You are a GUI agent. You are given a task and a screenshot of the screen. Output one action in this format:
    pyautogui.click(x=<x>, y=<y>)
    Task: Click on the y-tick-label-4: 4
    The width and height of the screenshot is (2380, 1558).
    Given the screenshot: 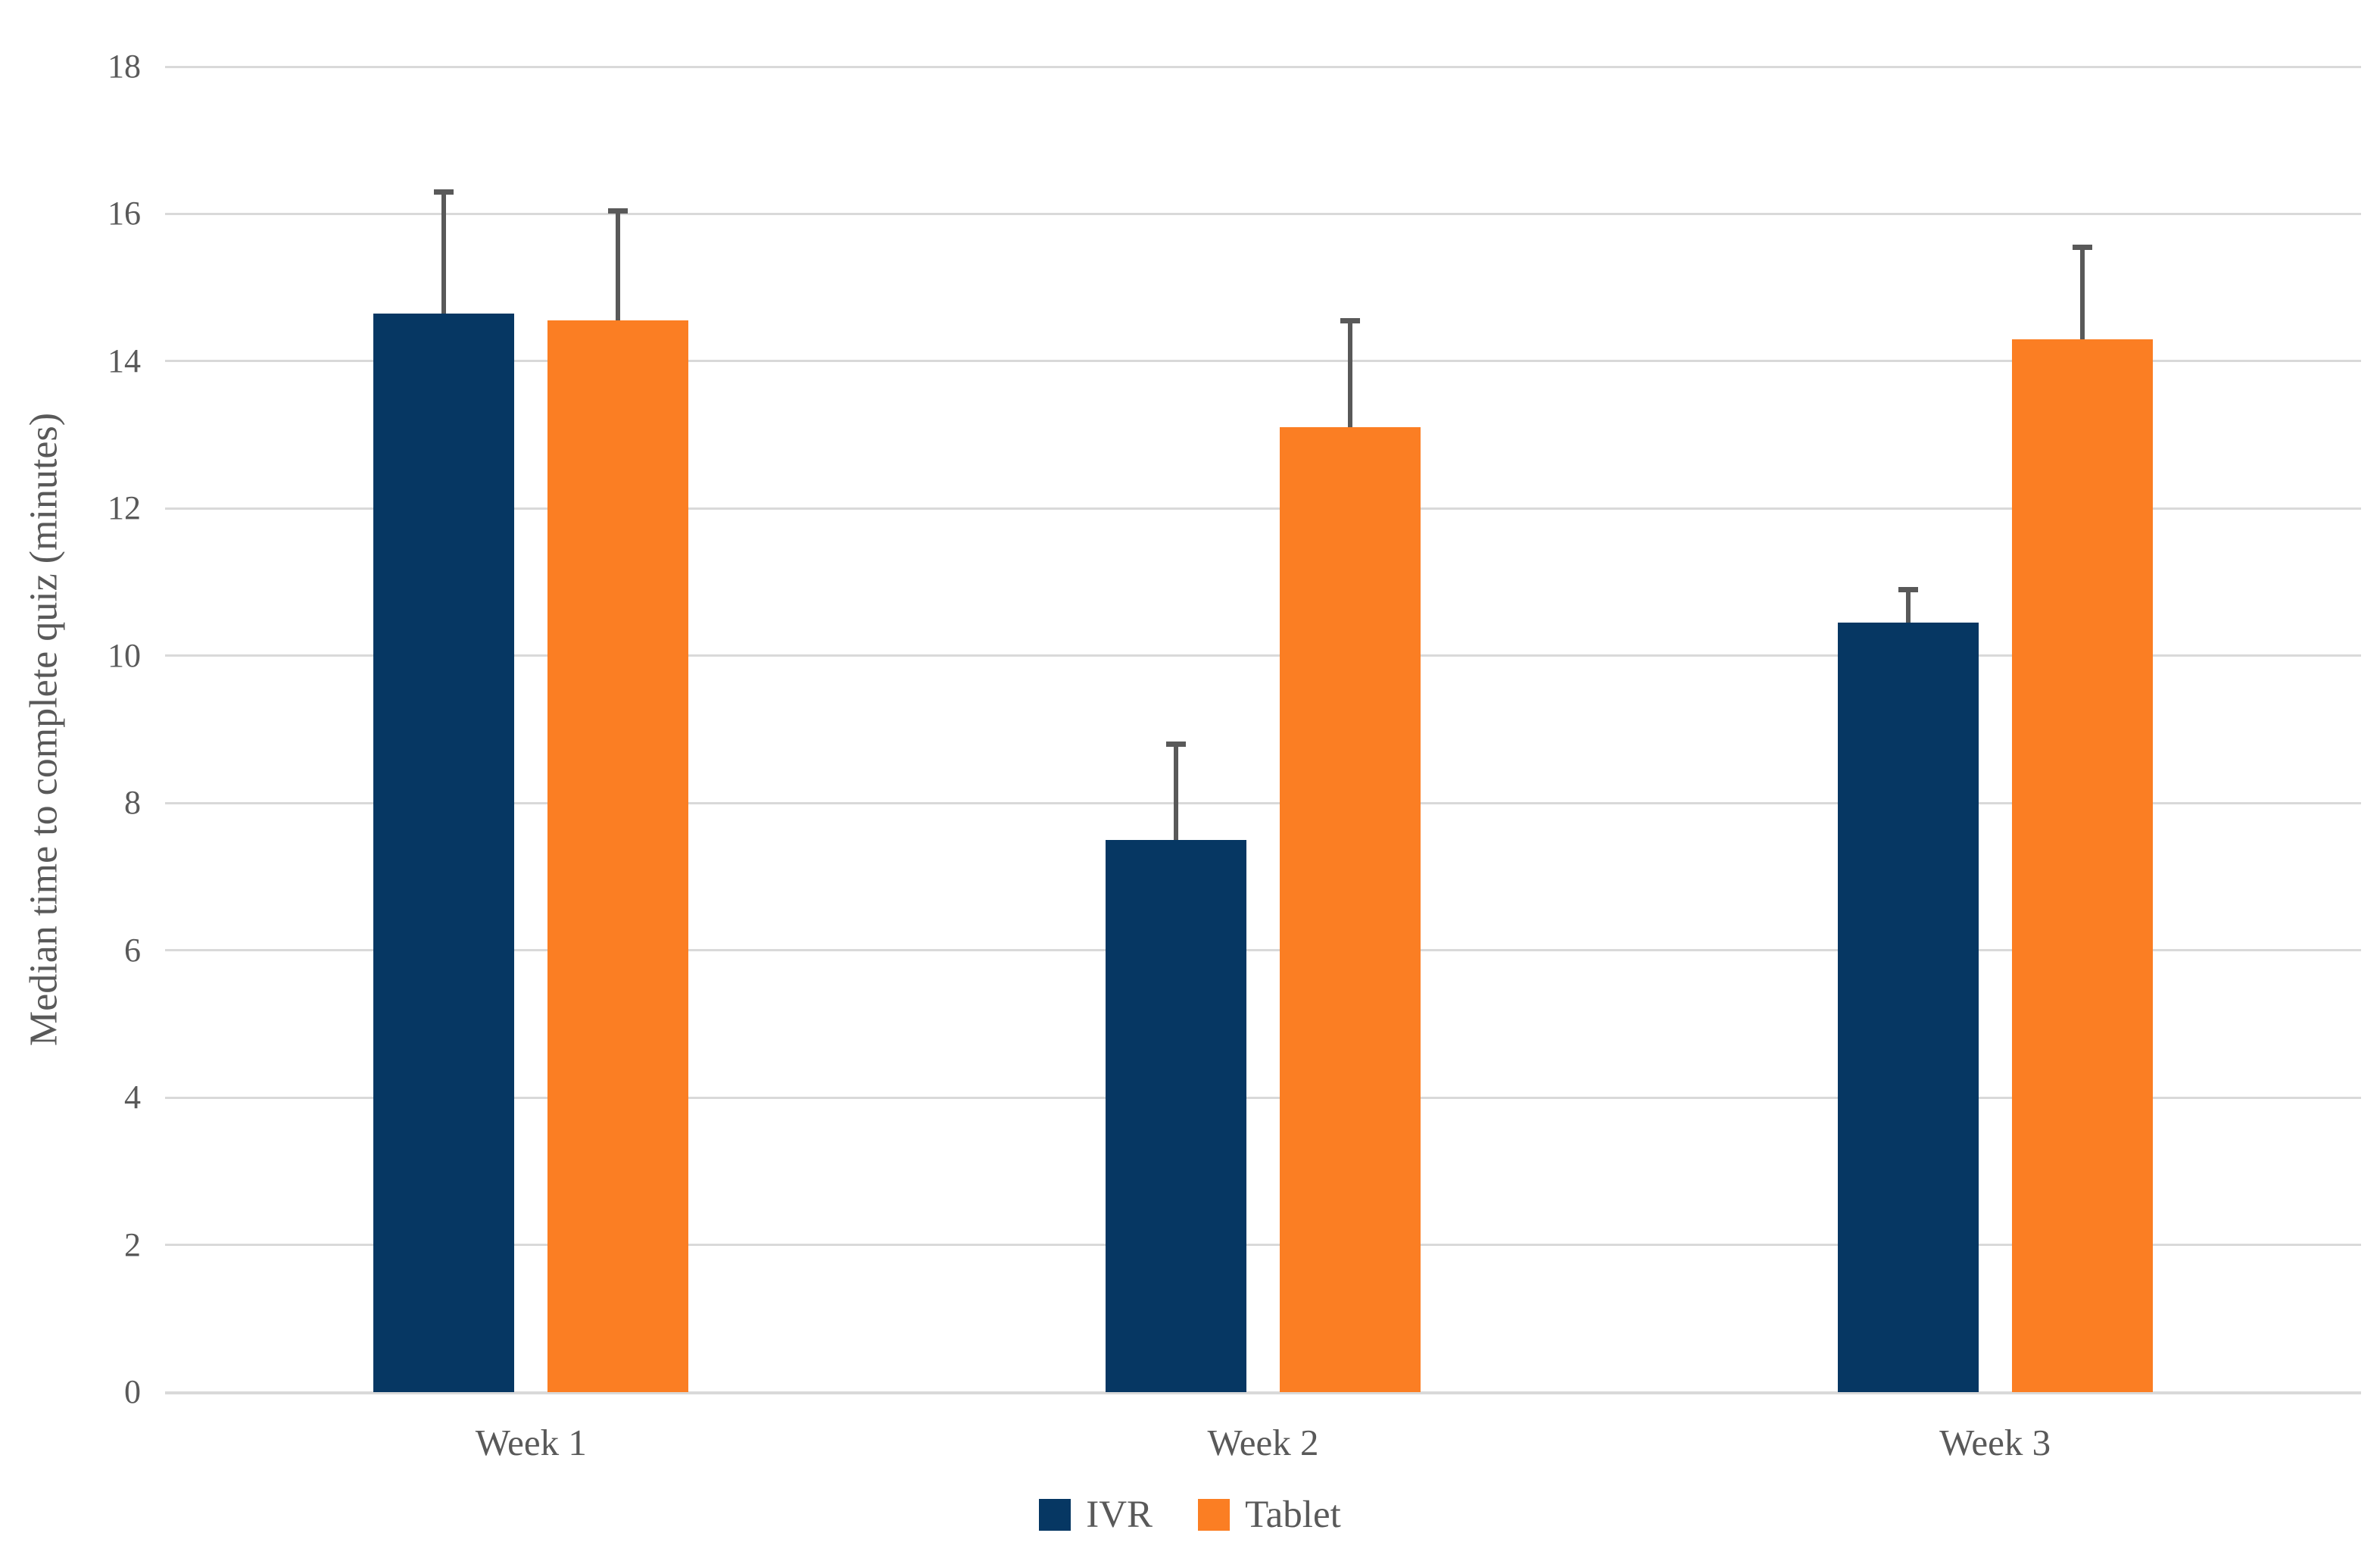 What is the action you would take?
    pyautogui.click(x=132, y=1097)
    